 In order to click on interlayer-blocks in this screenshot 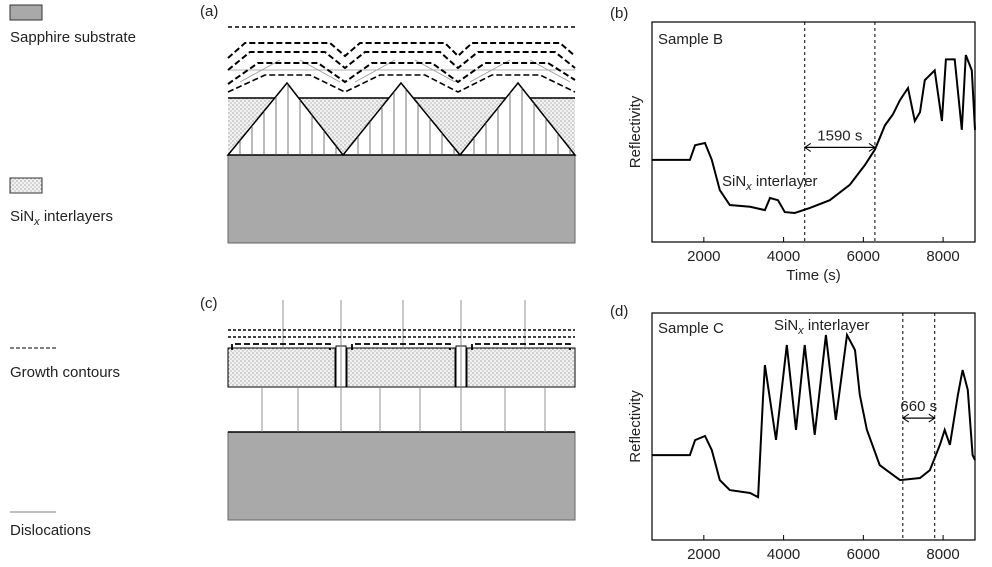, I will do `click(401, 367)`.